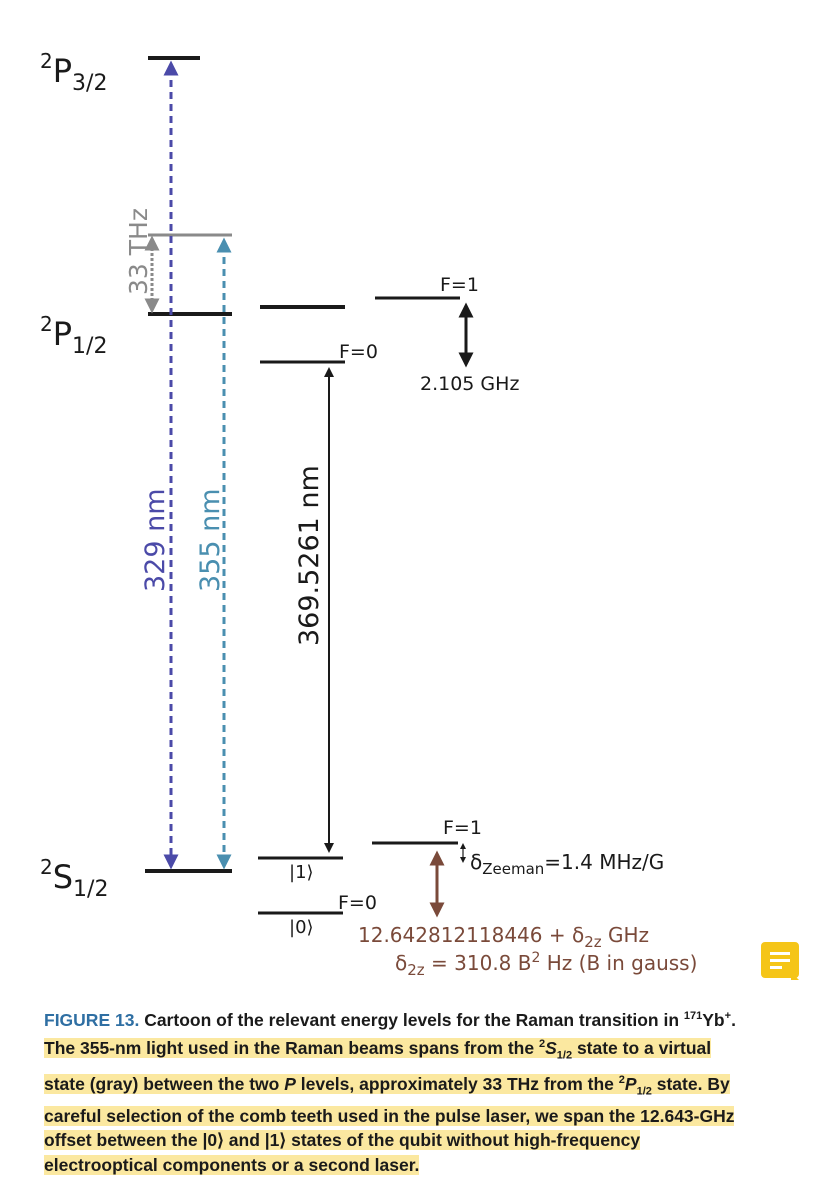  Describe the element at coordinates (469, 384) in the screenshot. I see `label-p-splitting: 2.105 GHz` at that location.